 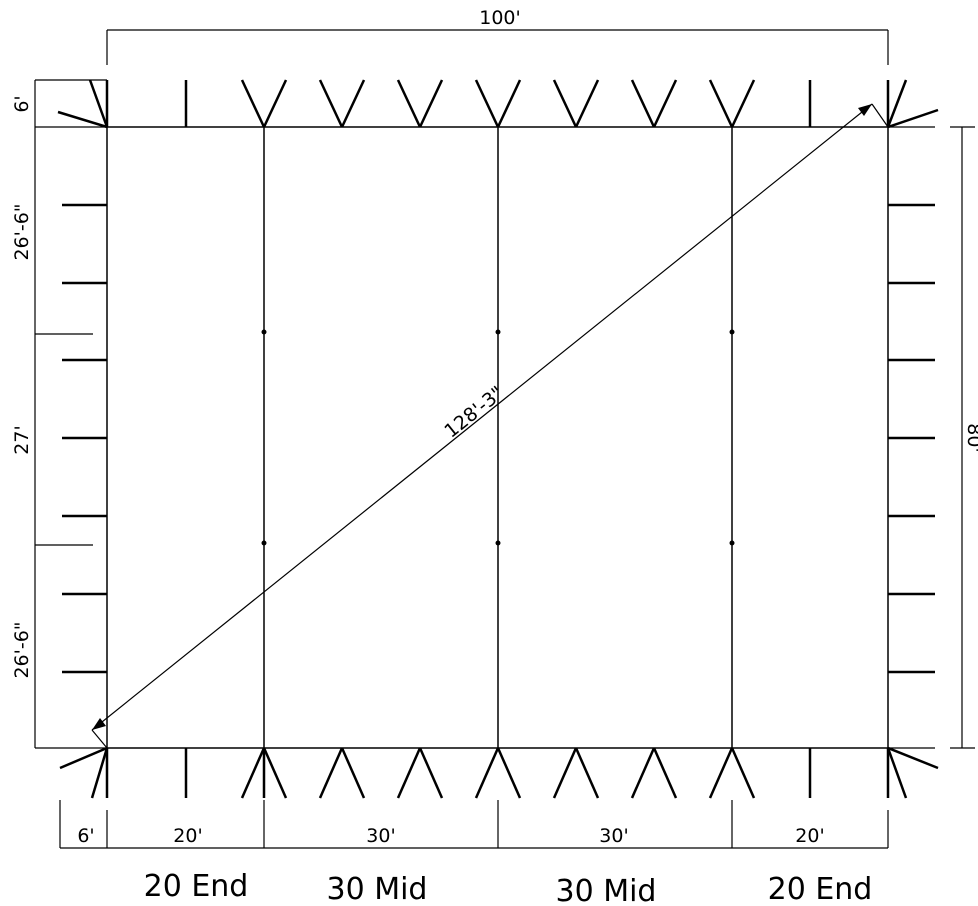 What do you see at coordinates (500, 18) in the screenshot?
I see `overall-width-label: 100'` at bounding box center [500, 18].